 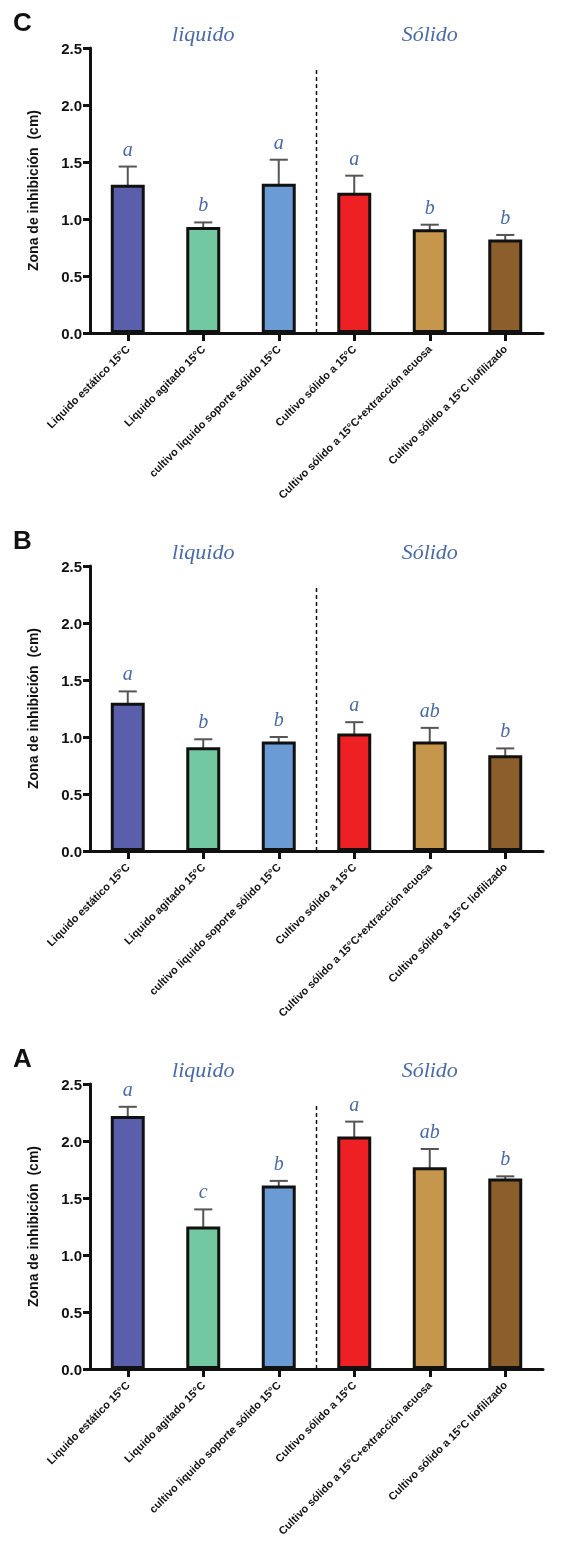 I want to click on annotation: c, so click(x=203, y=1191).